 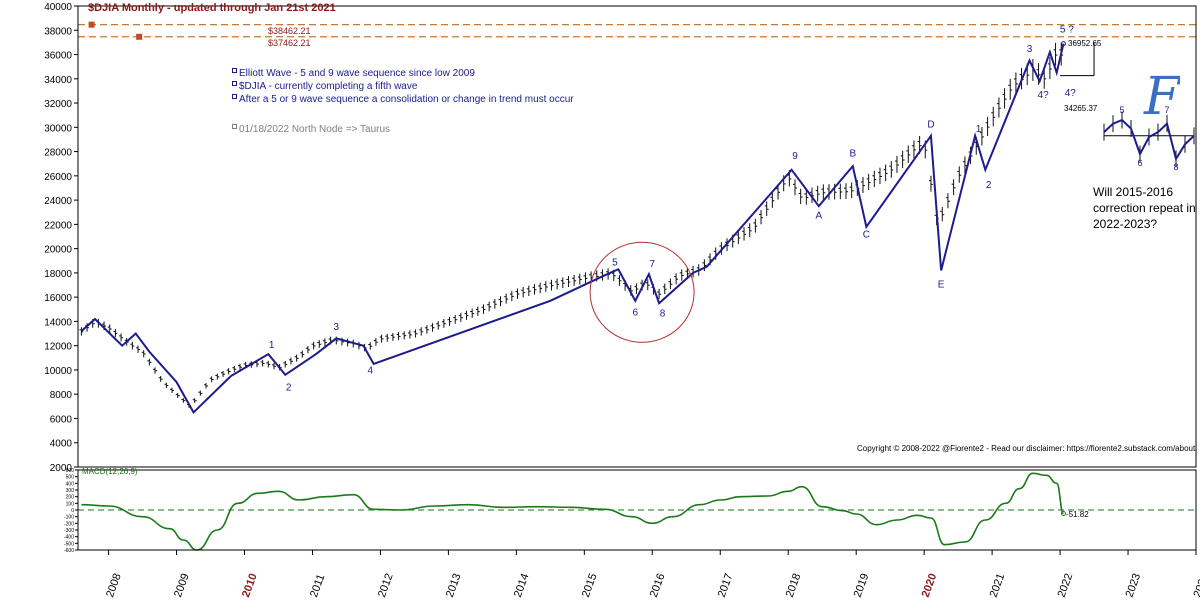 I want to click on wave-label: 7, so click(x=653, y=264).